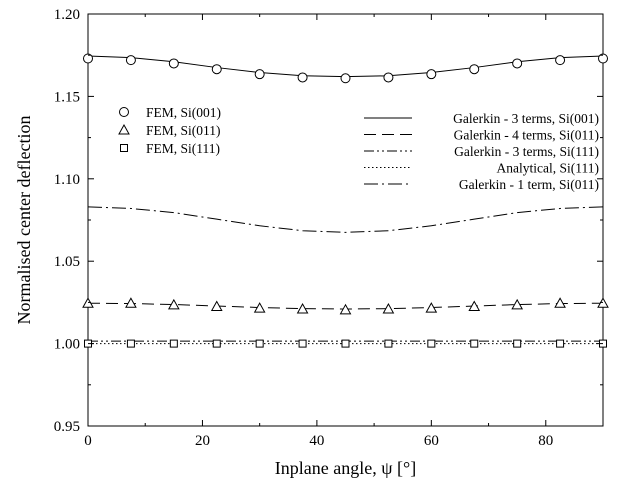  What do you see at coordinates (124, 129) in the screenshot?
I see `legend-triangle-symbol` at bounding box center [124, 129].